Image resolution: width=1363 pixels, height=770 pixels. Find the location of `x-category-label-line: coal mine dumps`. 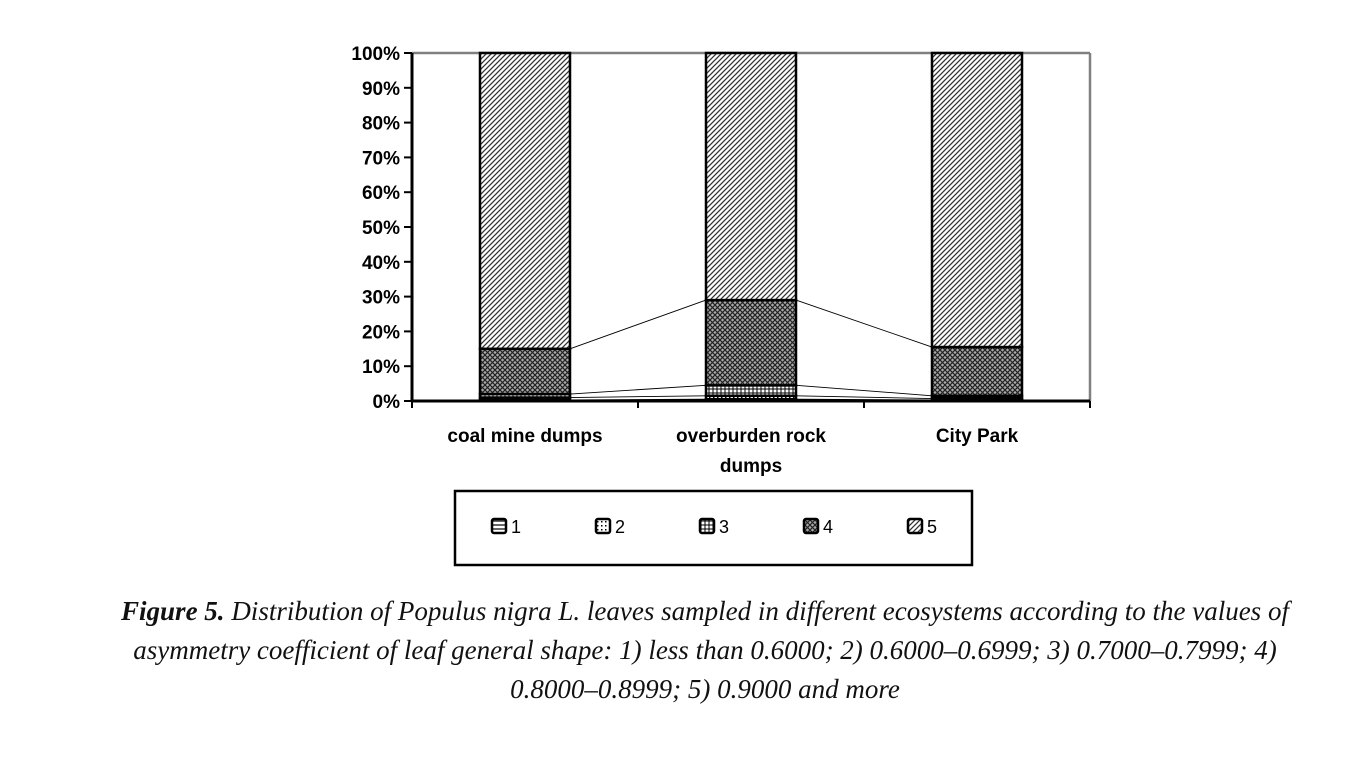

x-category-label-line: coal mine dumps is located at coordinates (524, 436).